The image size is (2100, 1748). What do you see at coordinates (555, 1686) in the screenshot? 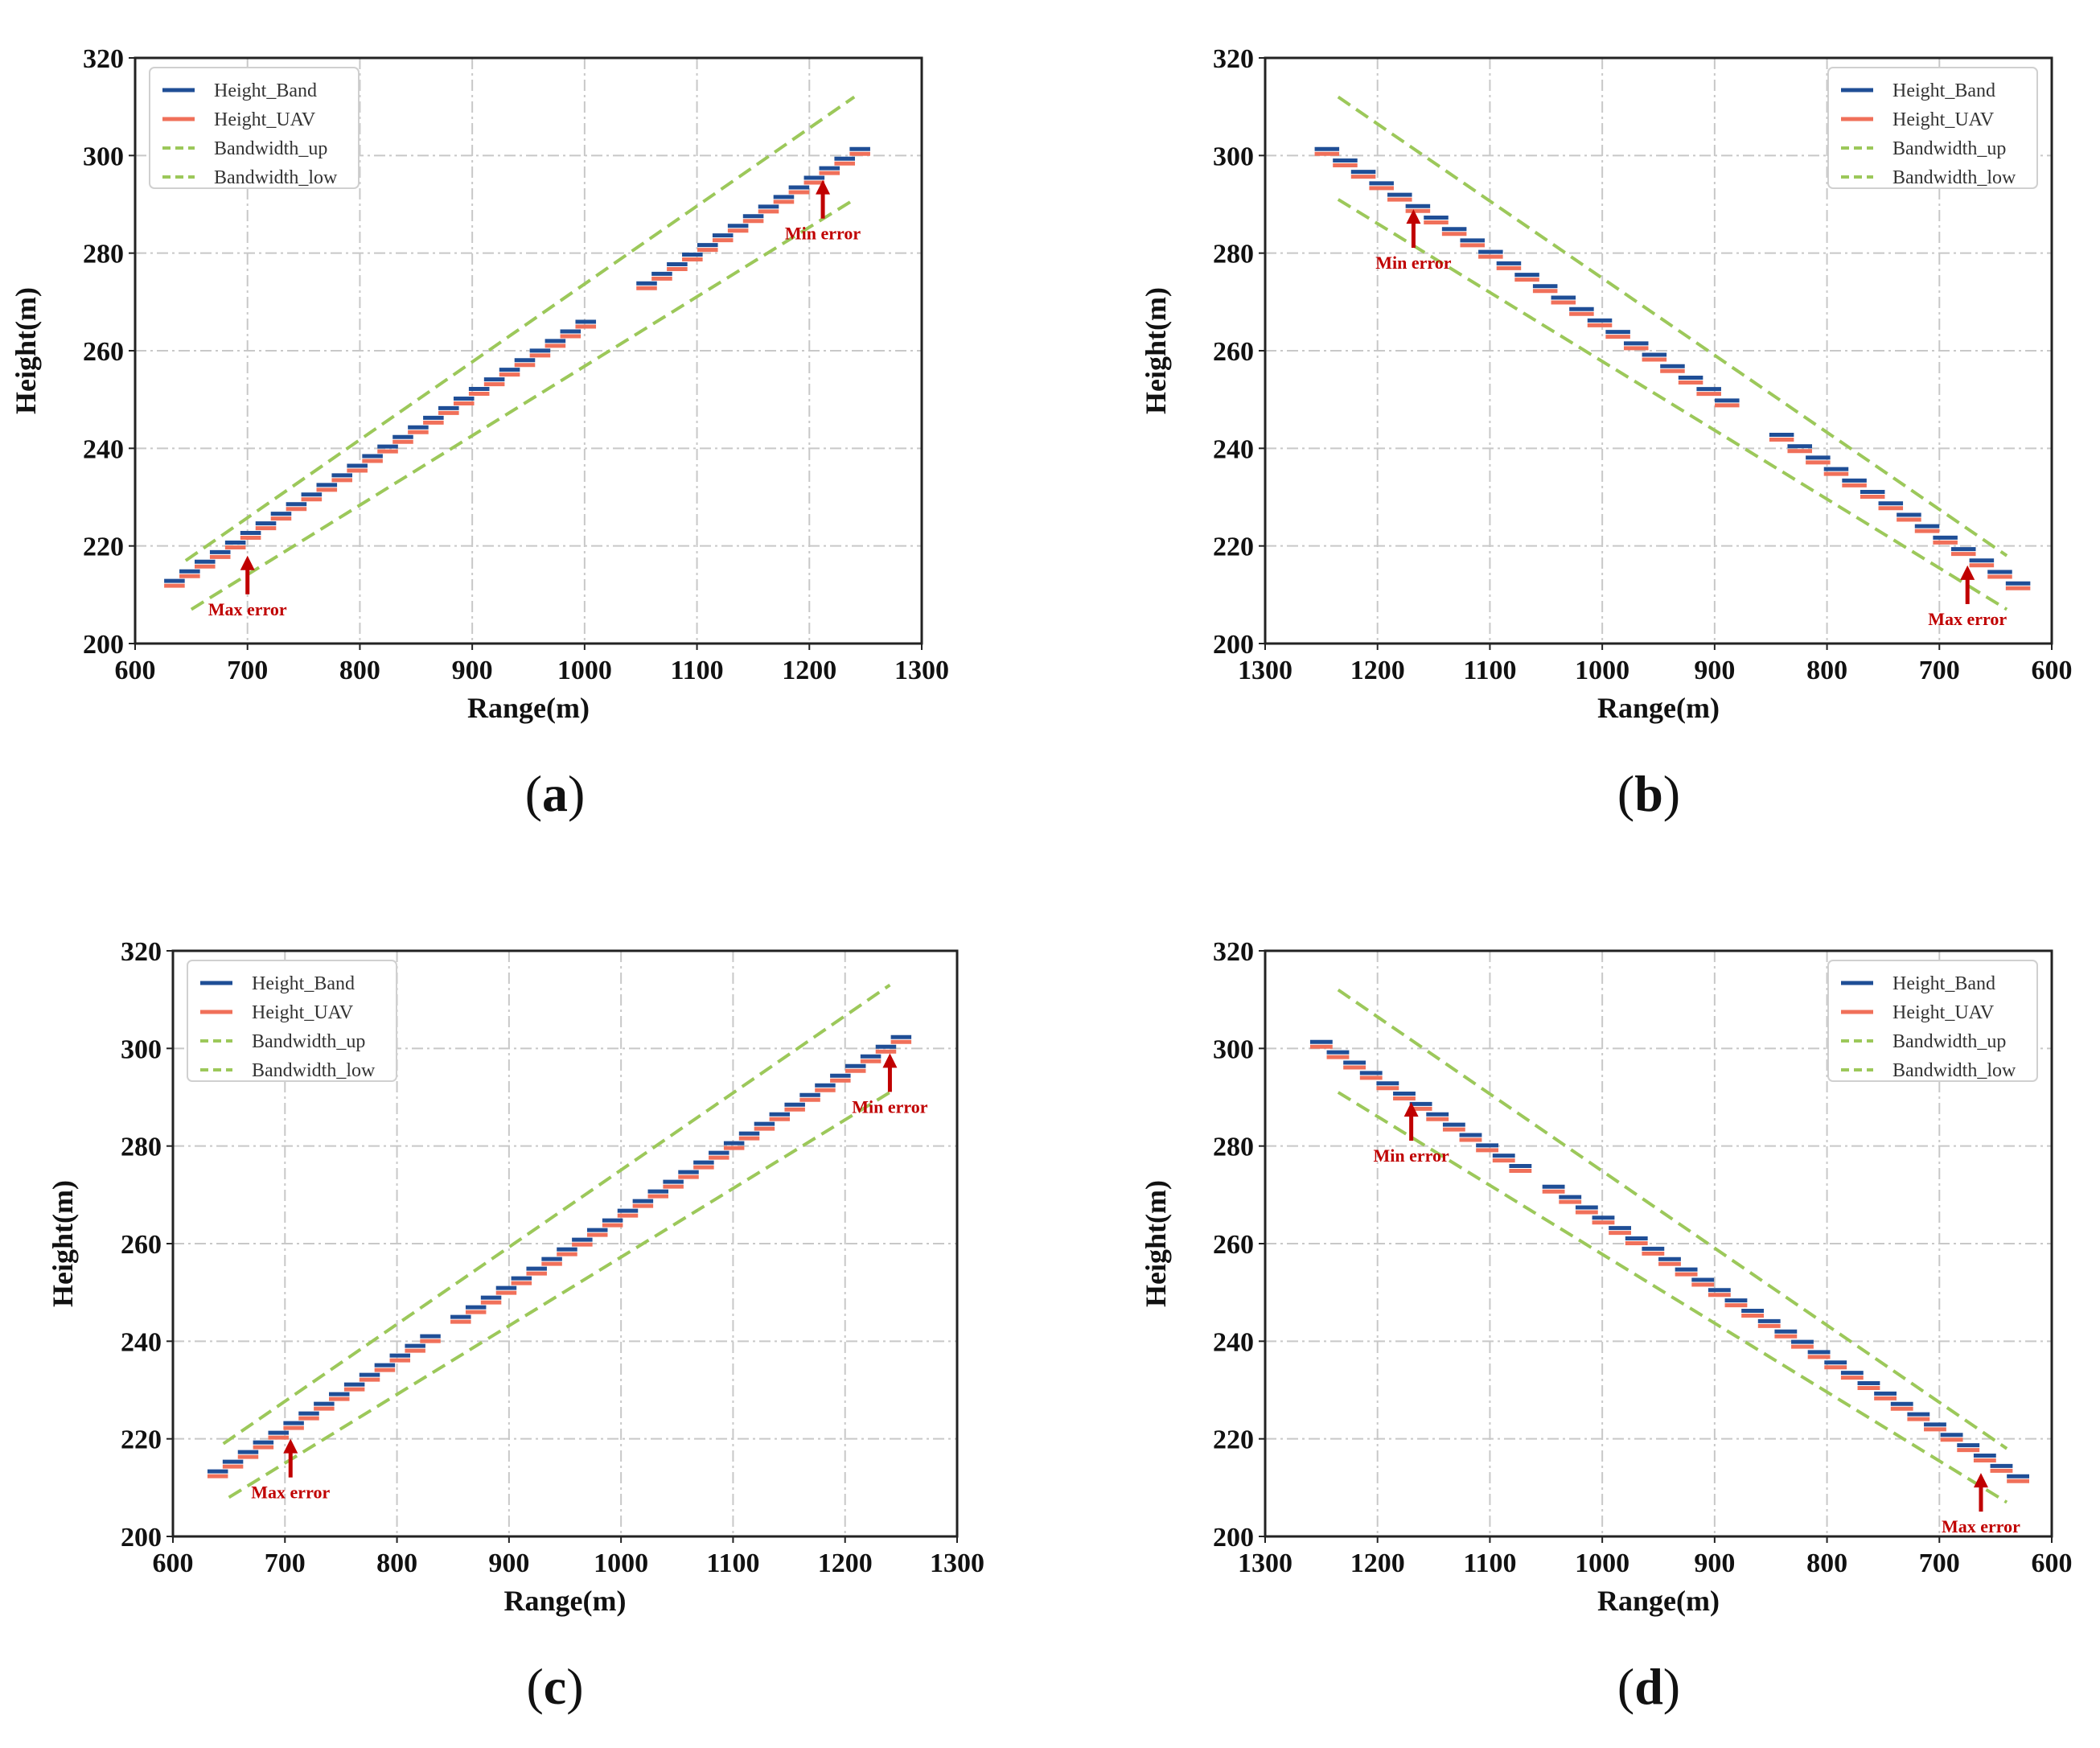
I see `caption-c: (c)` at bounding box center [555, 1686].